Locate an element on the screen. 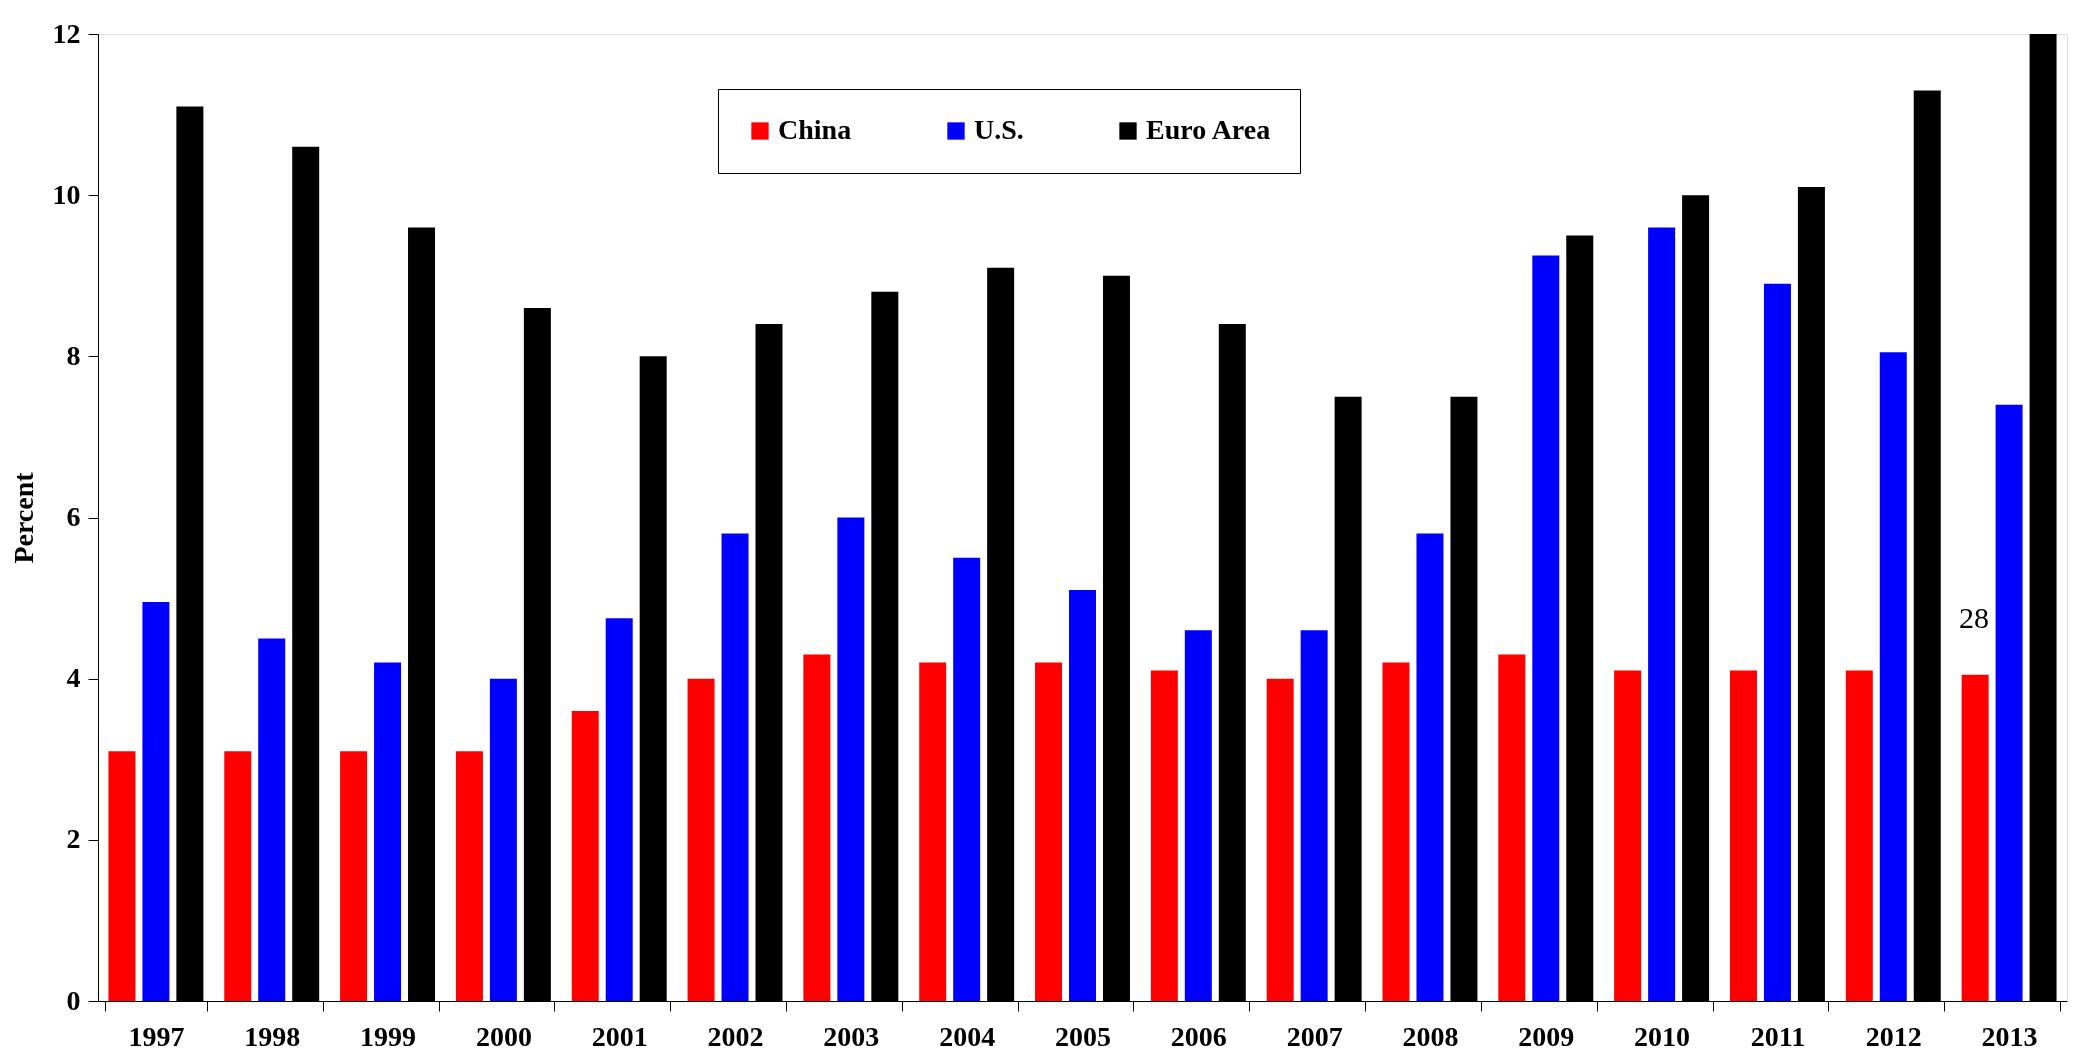  x-tick-label: 2007 is located at coordinates (1314, 1036).